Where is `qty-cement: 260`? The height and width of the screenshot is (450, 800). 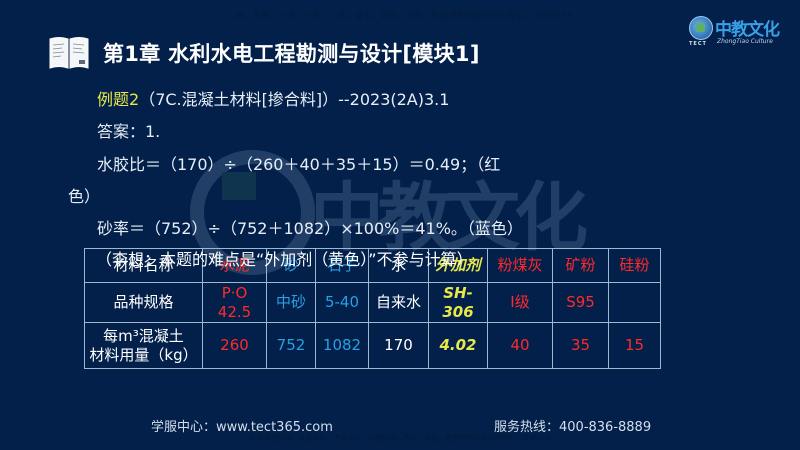
qty-cement: 260 is located at coordinates (234, 345).